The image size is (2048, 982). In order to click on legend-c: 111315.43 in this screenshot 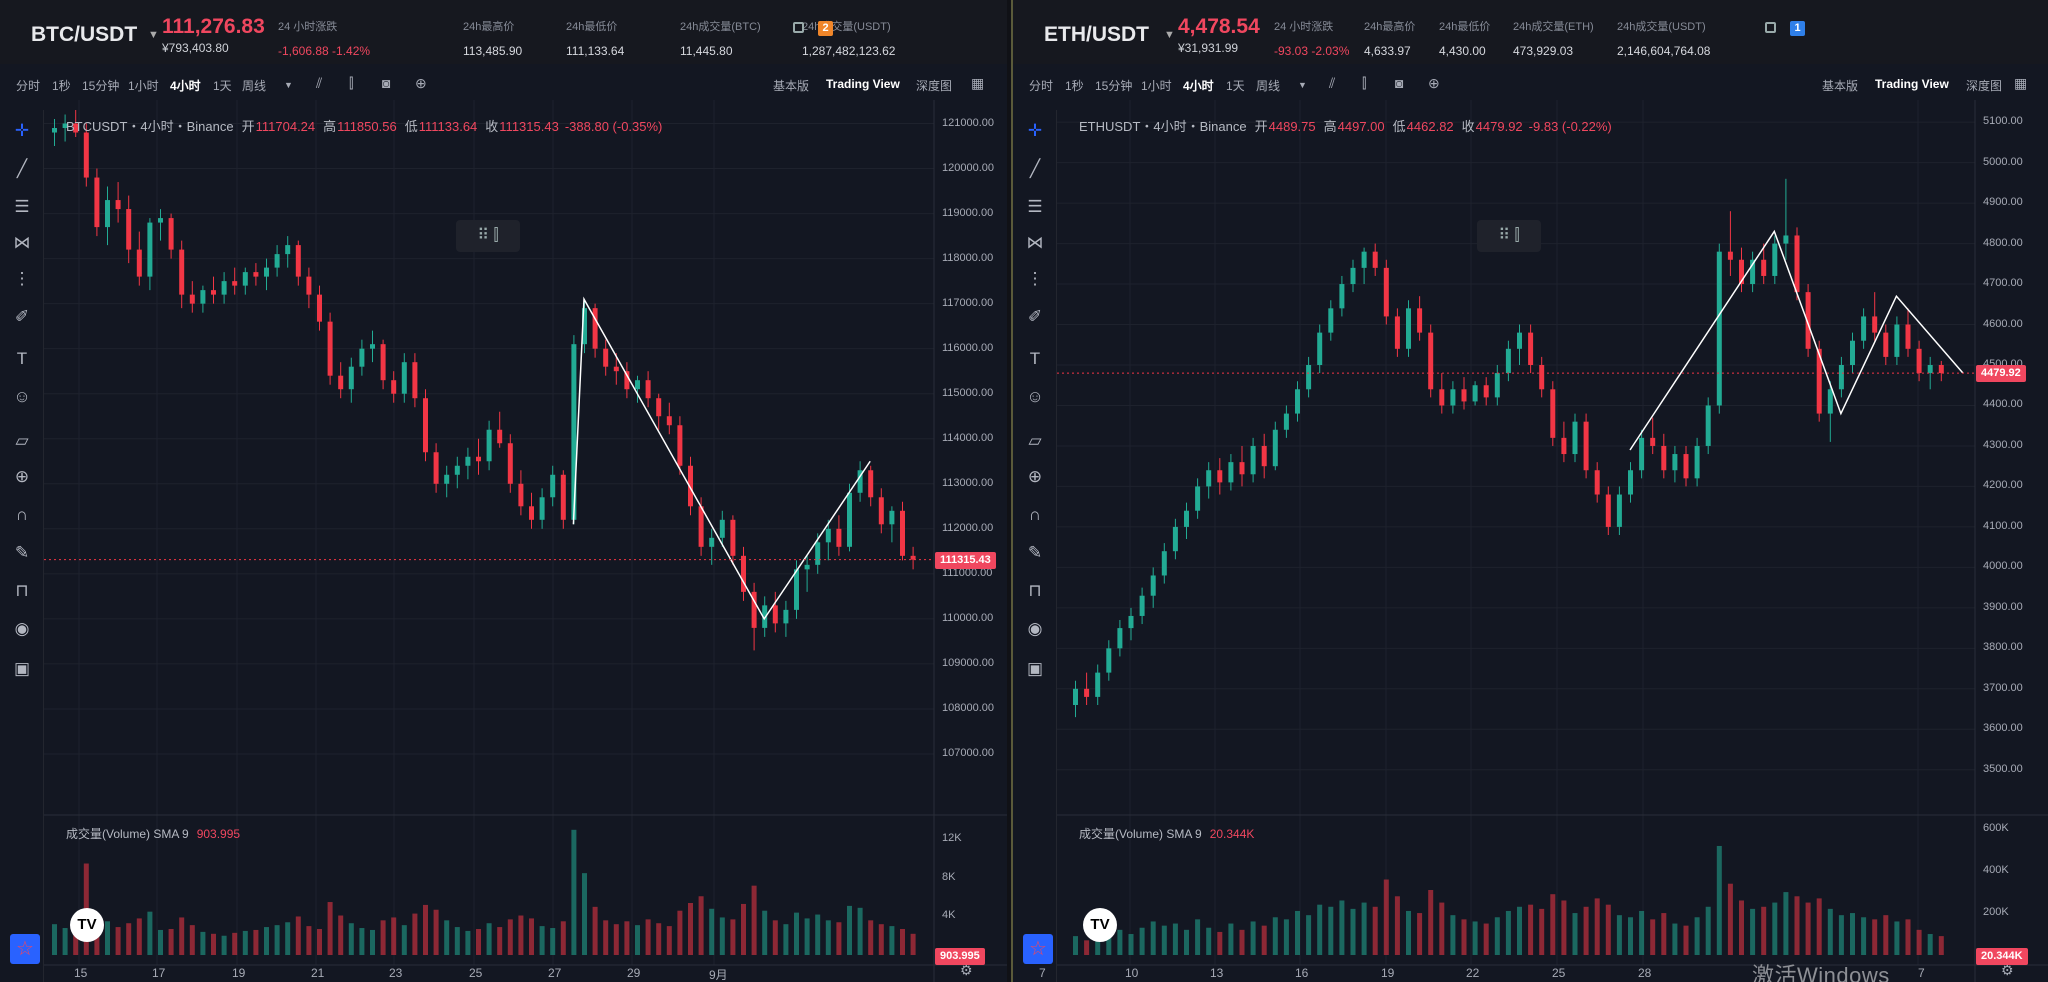, I will do `click(529, 126)`.